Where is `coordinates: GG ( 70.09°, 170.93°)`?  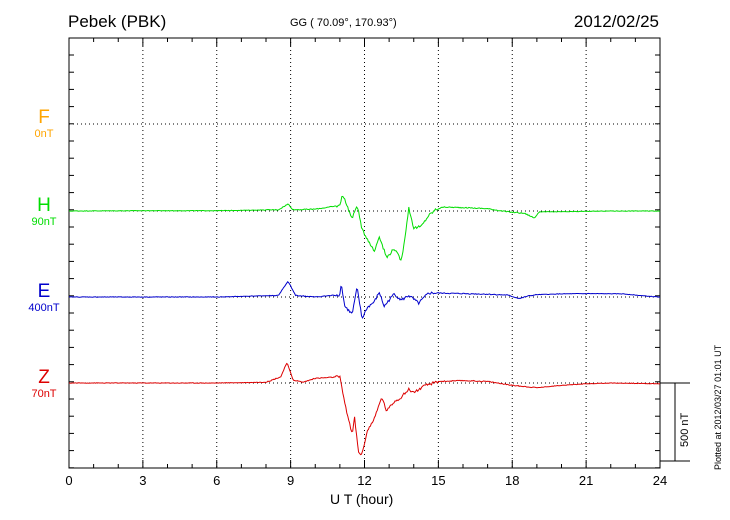 coordinates: GG ( 70.09°, 170.93°) is located at coordinates (343, 23).